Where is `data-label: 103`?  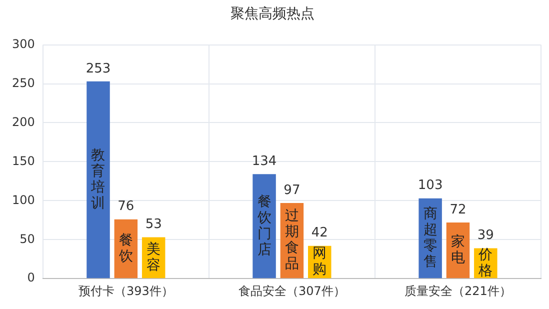
data-label: 103 is located at coordinates (430, 186).